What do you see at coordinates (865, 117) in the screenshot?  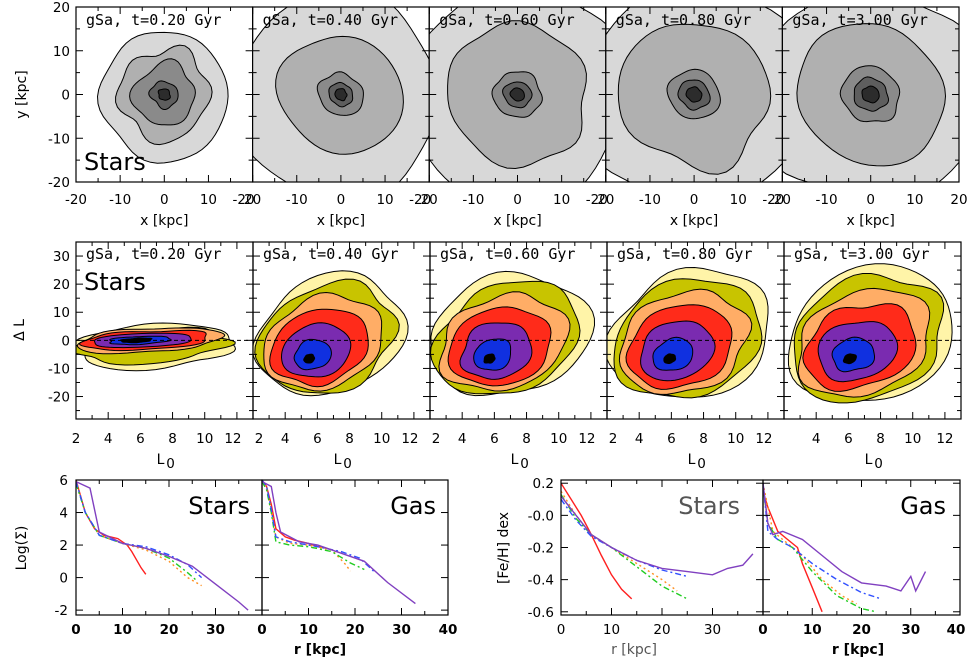 I see `face-on-panel-5: gSa, t=3.00 Gyr-10 0 10 20-20x [kpc]` at bounding box center [865, 117].